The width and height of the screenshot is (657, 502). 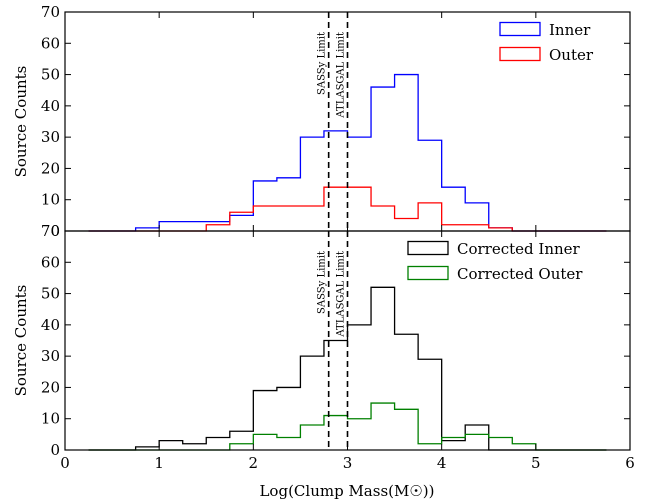 I want to click on bottom-xtick-label: 2, so click(x=254, y=463).